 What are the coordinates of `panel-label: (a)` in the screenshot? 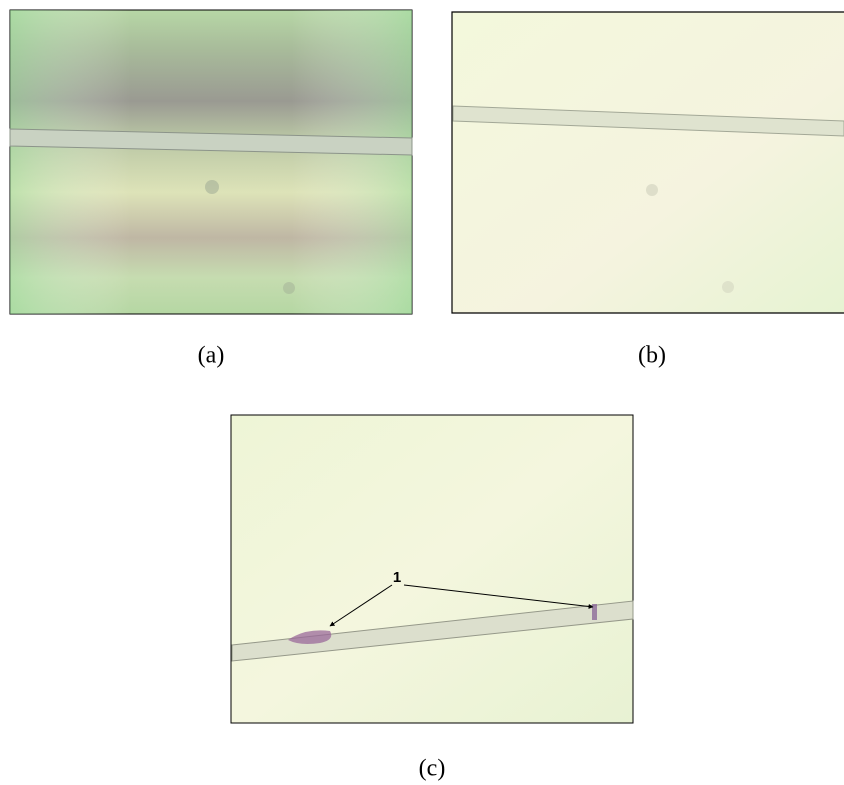 It's located at (211, 356).